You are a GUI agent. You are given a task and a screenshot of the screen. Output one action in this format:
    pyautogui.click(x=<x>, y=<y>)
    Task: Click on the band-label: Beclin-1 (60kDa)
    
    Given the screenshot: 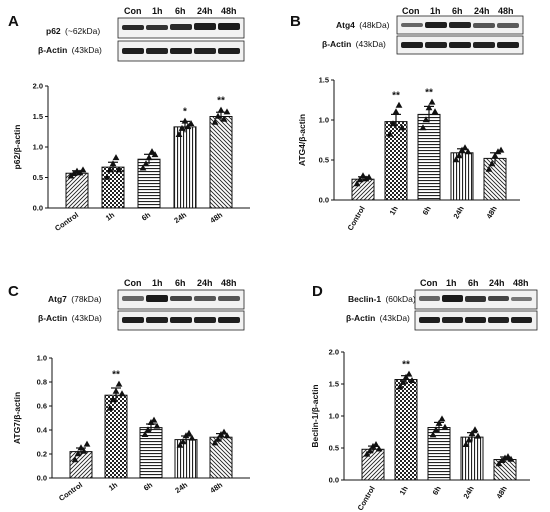 What is the action you would take?
    pyautogui.click(x=382, y=299)
    